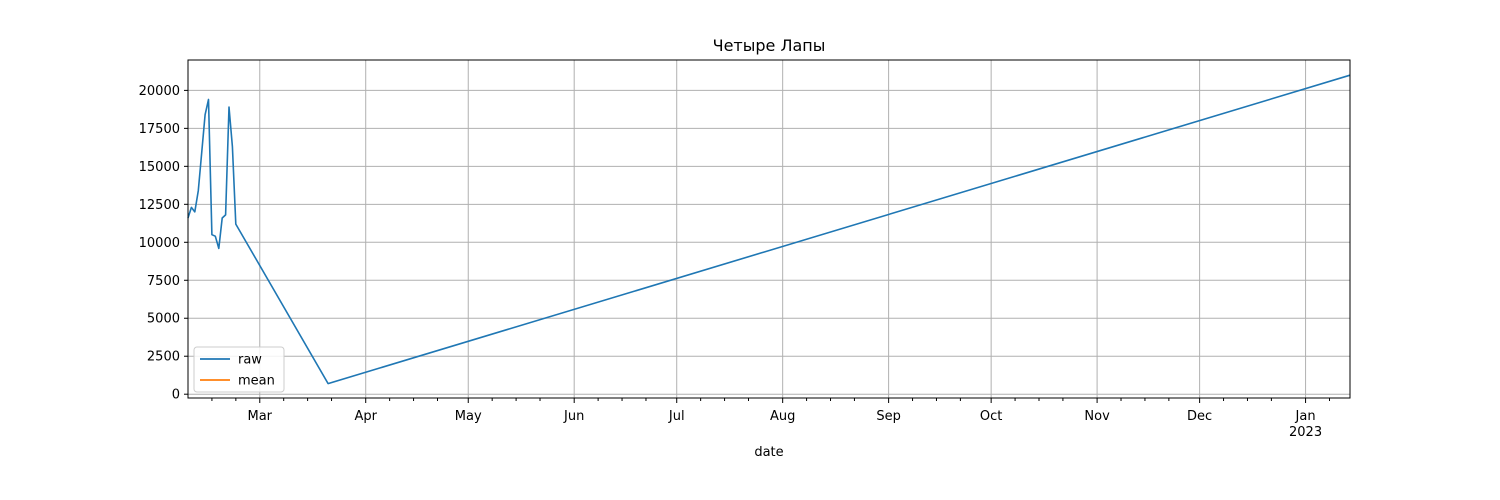 The height and width of the screenshot is (500, 1500). What do you see at coordinates (163, 319) in the screenshot?
I see `y-tick-label: 5000` at bounding box center [163, 319].